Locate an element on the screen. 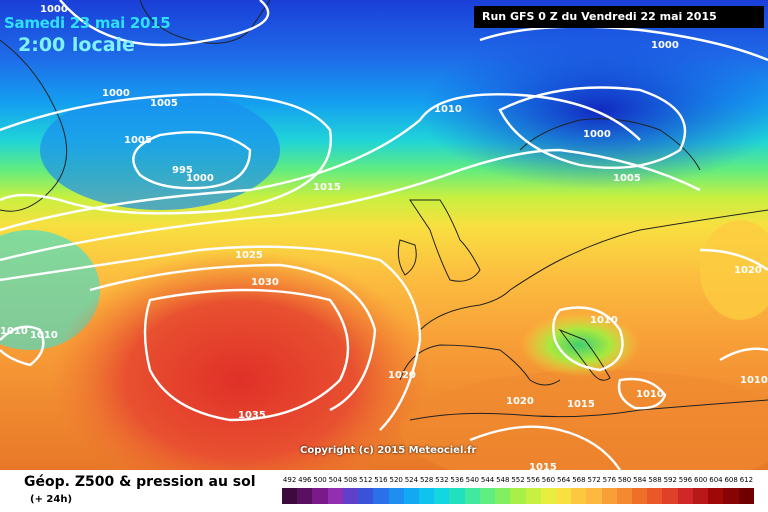 The width and height of the screenshot is (768, 512). north-africa-coast is located at coordinates (588, 410).